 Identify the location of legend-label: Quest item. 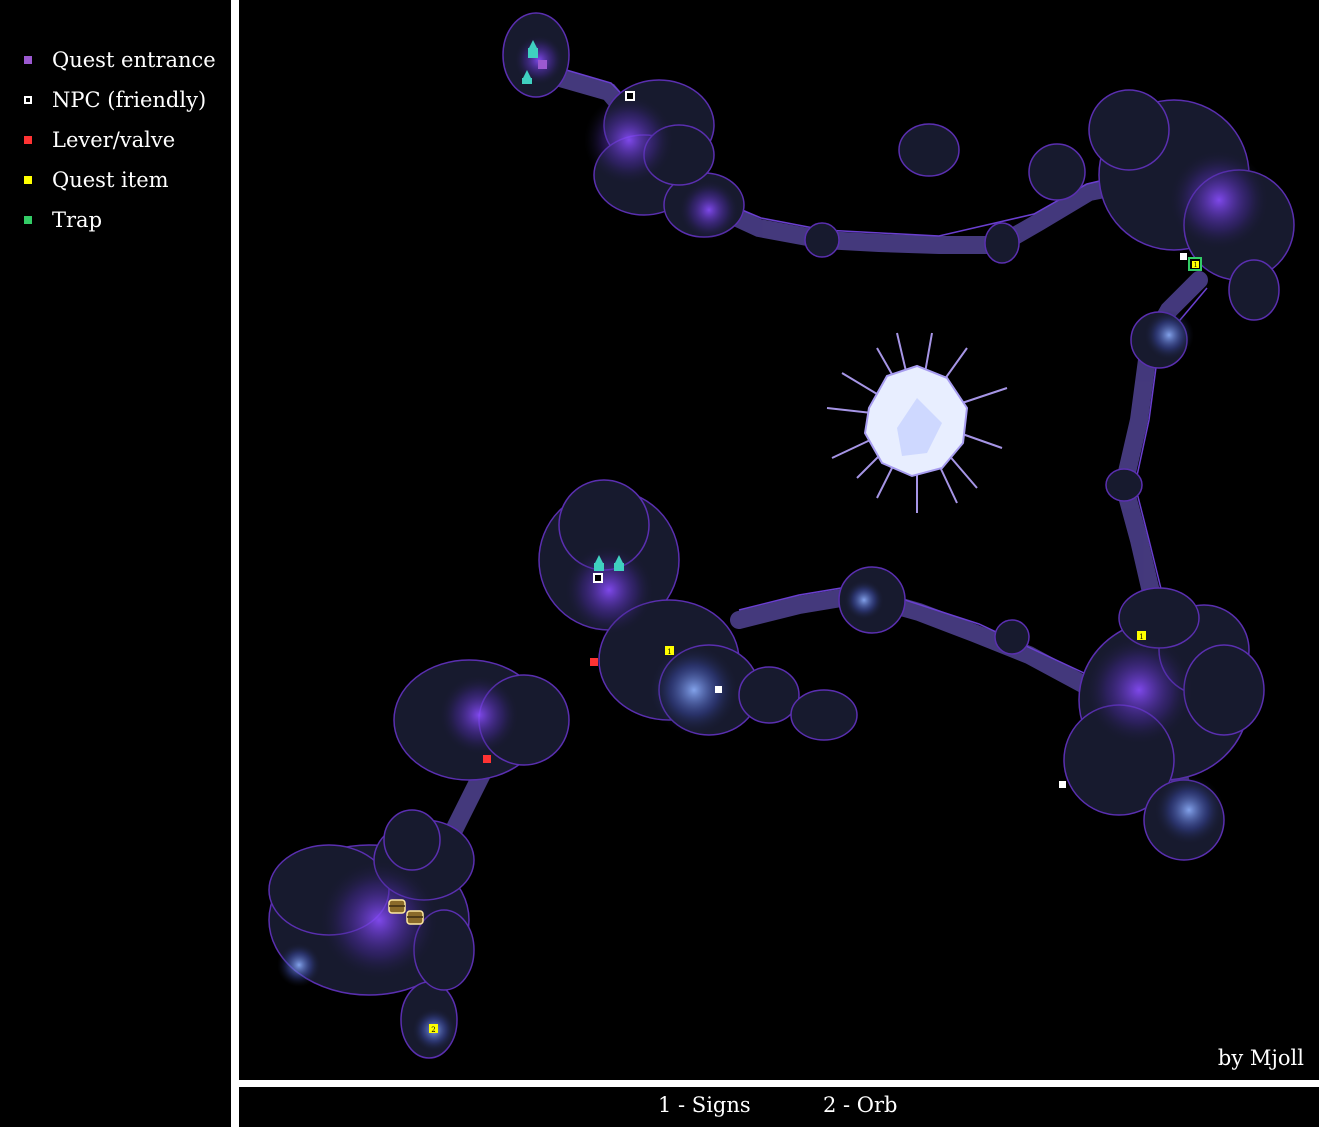
(110, 180).